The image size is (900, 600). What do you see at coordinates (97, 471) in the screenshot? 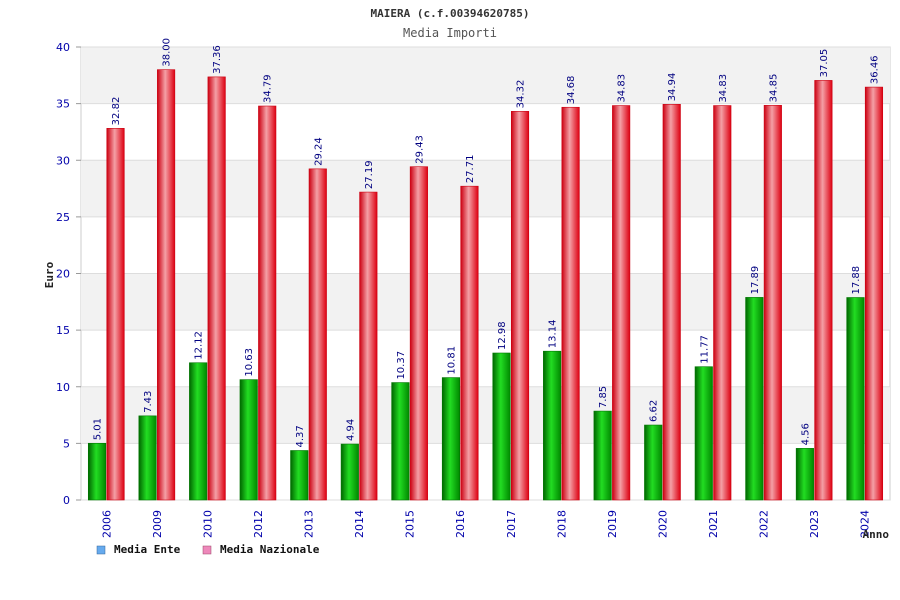
I see `bar-media-ente-2006` at bounding box center [97, 471].